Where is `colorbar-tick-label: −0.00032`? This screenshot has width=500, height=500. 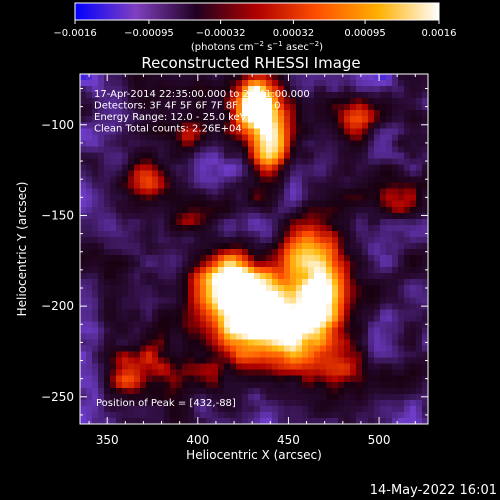
colorbar-tick-label: −0.00032 is located at coordinates (221, 33).